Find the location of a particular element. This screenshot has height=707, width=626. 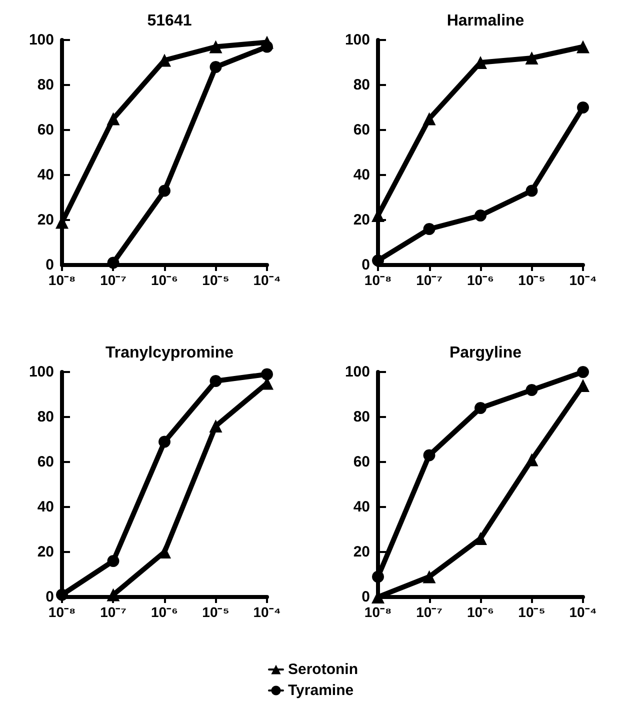

chart-title: Harmaline is located at coordinates (485, 21).